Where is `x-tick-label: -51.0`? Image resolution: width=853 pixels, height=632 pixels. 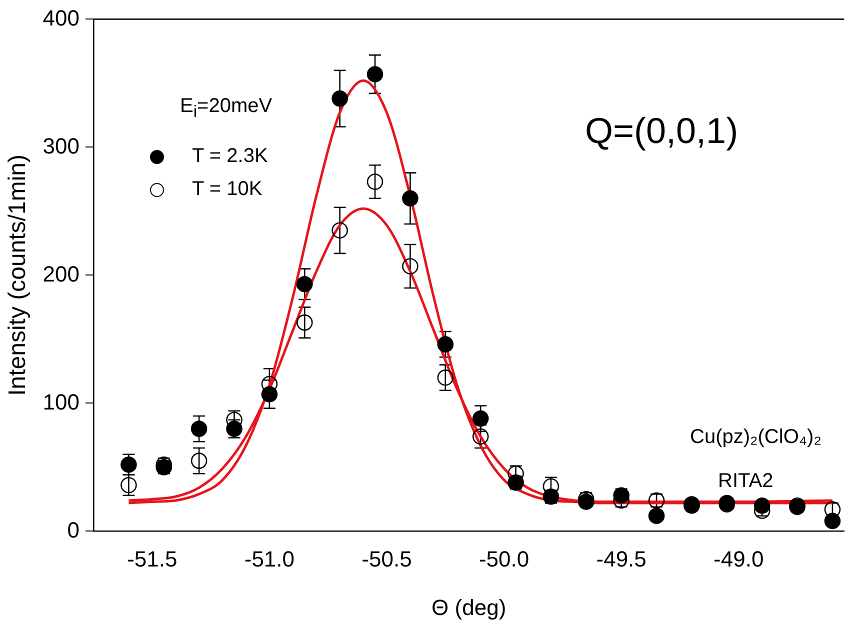 x-tick-label: -51.0 is located at coordinates (269, 559).